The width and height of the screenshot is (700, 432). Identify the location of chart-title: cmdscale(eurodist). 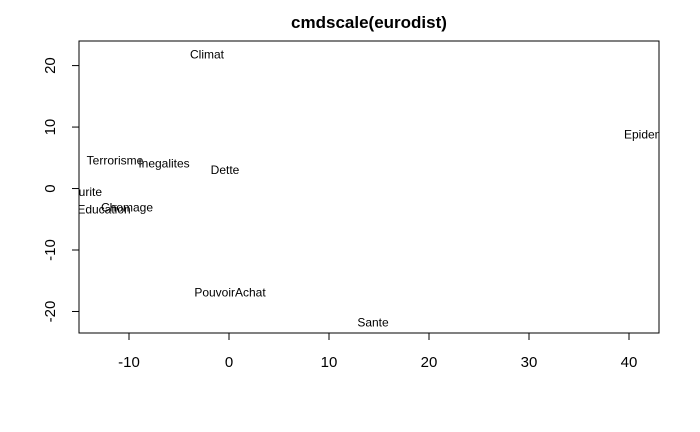
(369, 22).